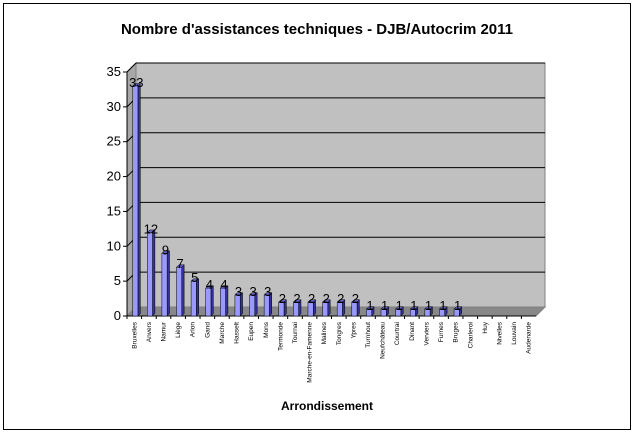  What do you see at coordinates (251, 331) in the screenshot?
I see `x-tick-label: Eupen` at bounding box center [251, 331].